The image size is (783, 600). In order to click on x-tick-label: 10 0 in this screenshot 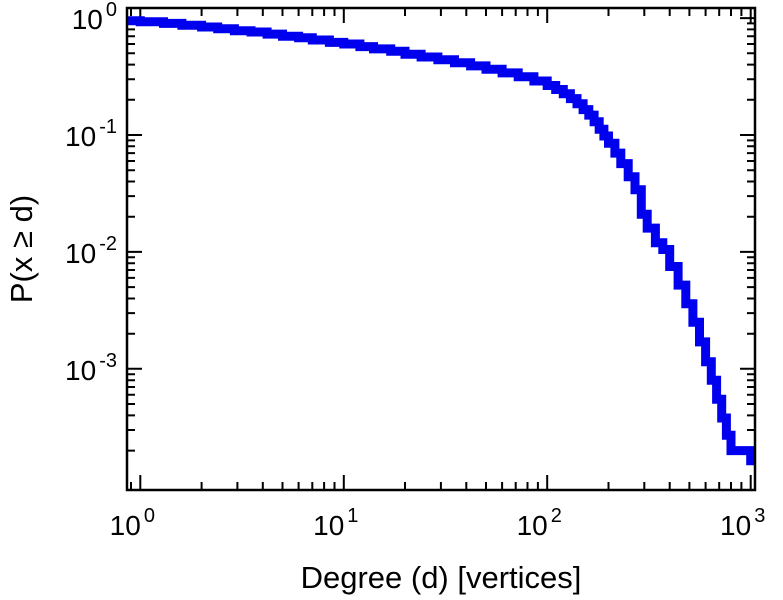, I will do `click(132, 523)`.